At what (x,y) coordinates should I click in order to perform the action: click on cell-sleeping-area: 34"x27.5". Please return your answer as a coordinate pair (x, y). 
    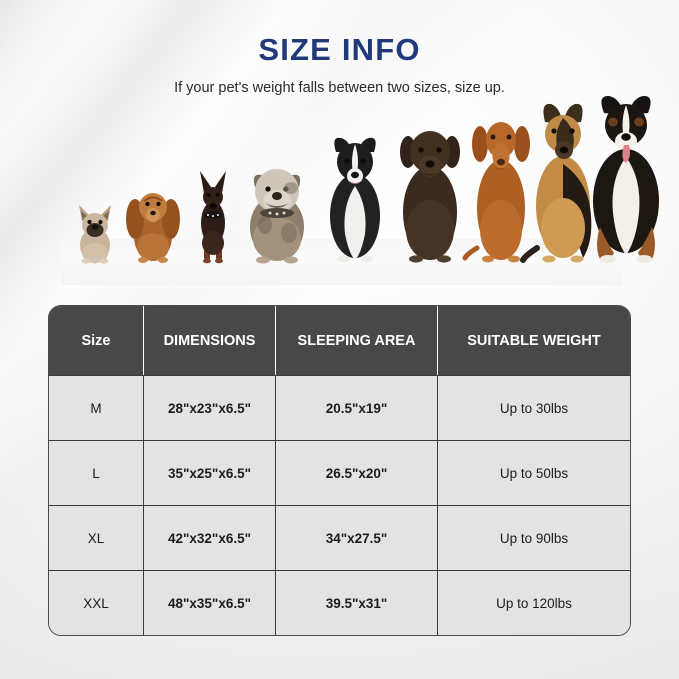
    Looking at the image, I should click on (357, 538).